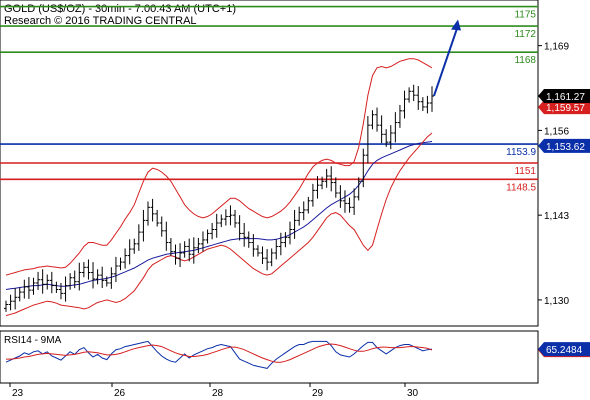 The width and height of the screenshot is (590, 400). I want to click on level-label-5: 1148.5, so click(521, 187).